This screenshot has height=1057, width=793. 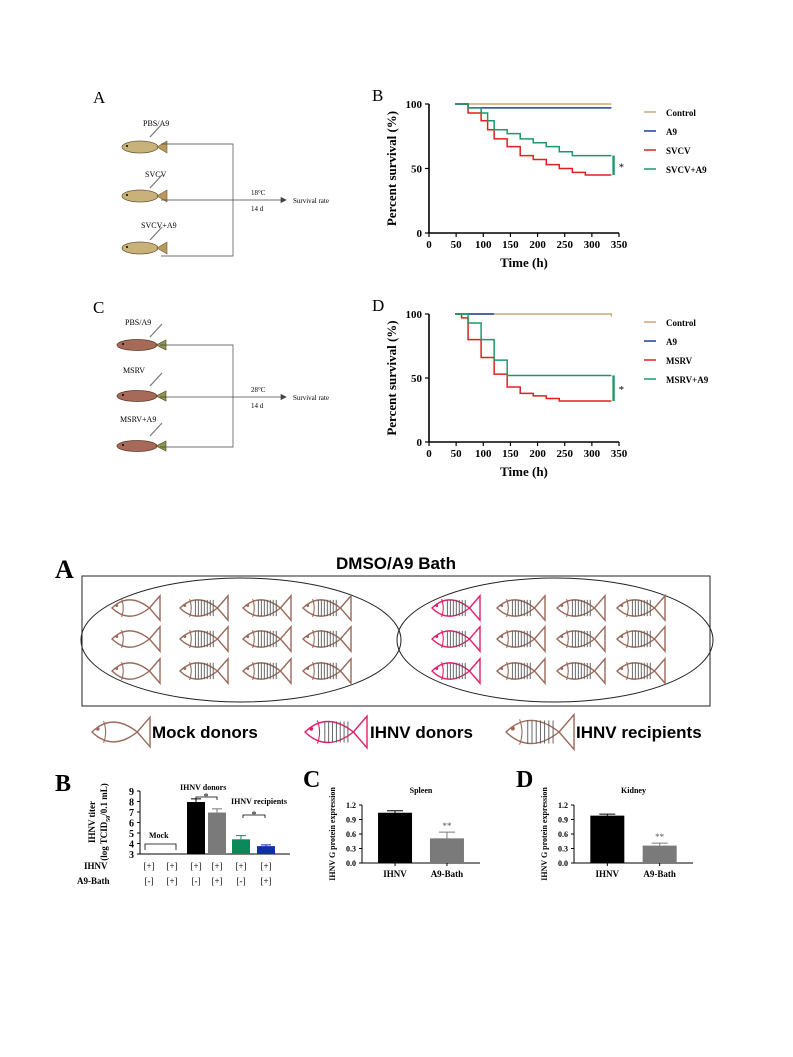 I want to click on legend-label: MSRV, so click(x=679, y=361).